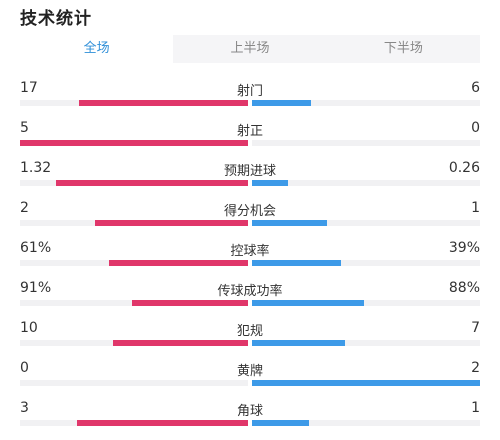 This screenshot has width=500, height=440. I want to click on home-value: 17, so click(29, 88).